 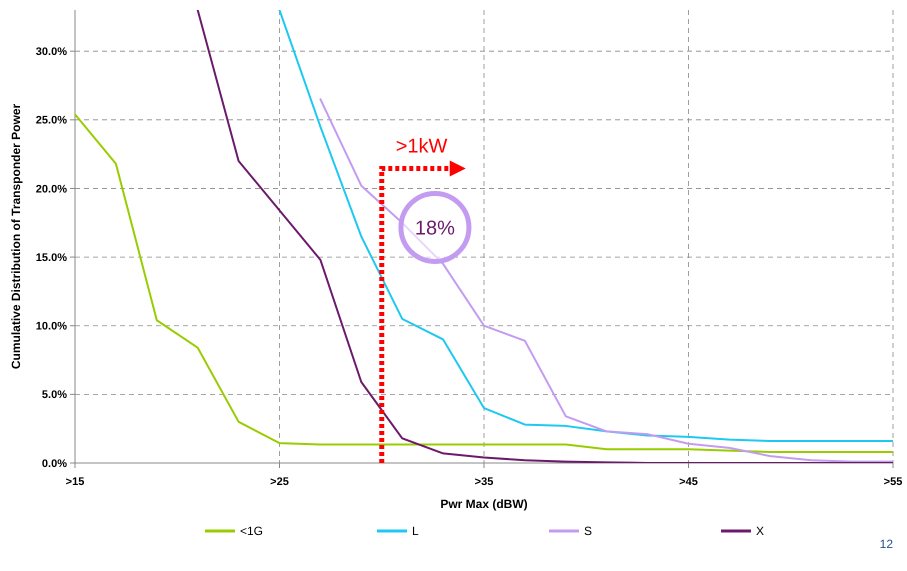 What do you see at coordinates (887, 544) in the screenshot?
I see `text: 12` at bounding box center [887, 544].